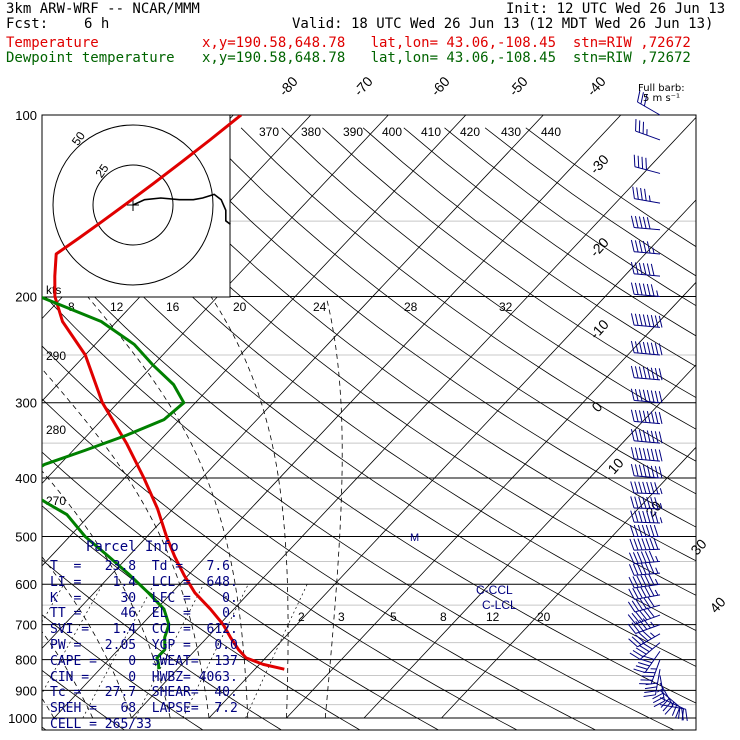  I want to click on header-model: 3km ARW-WRF -- NCAR/MMM, so click(103, 9).